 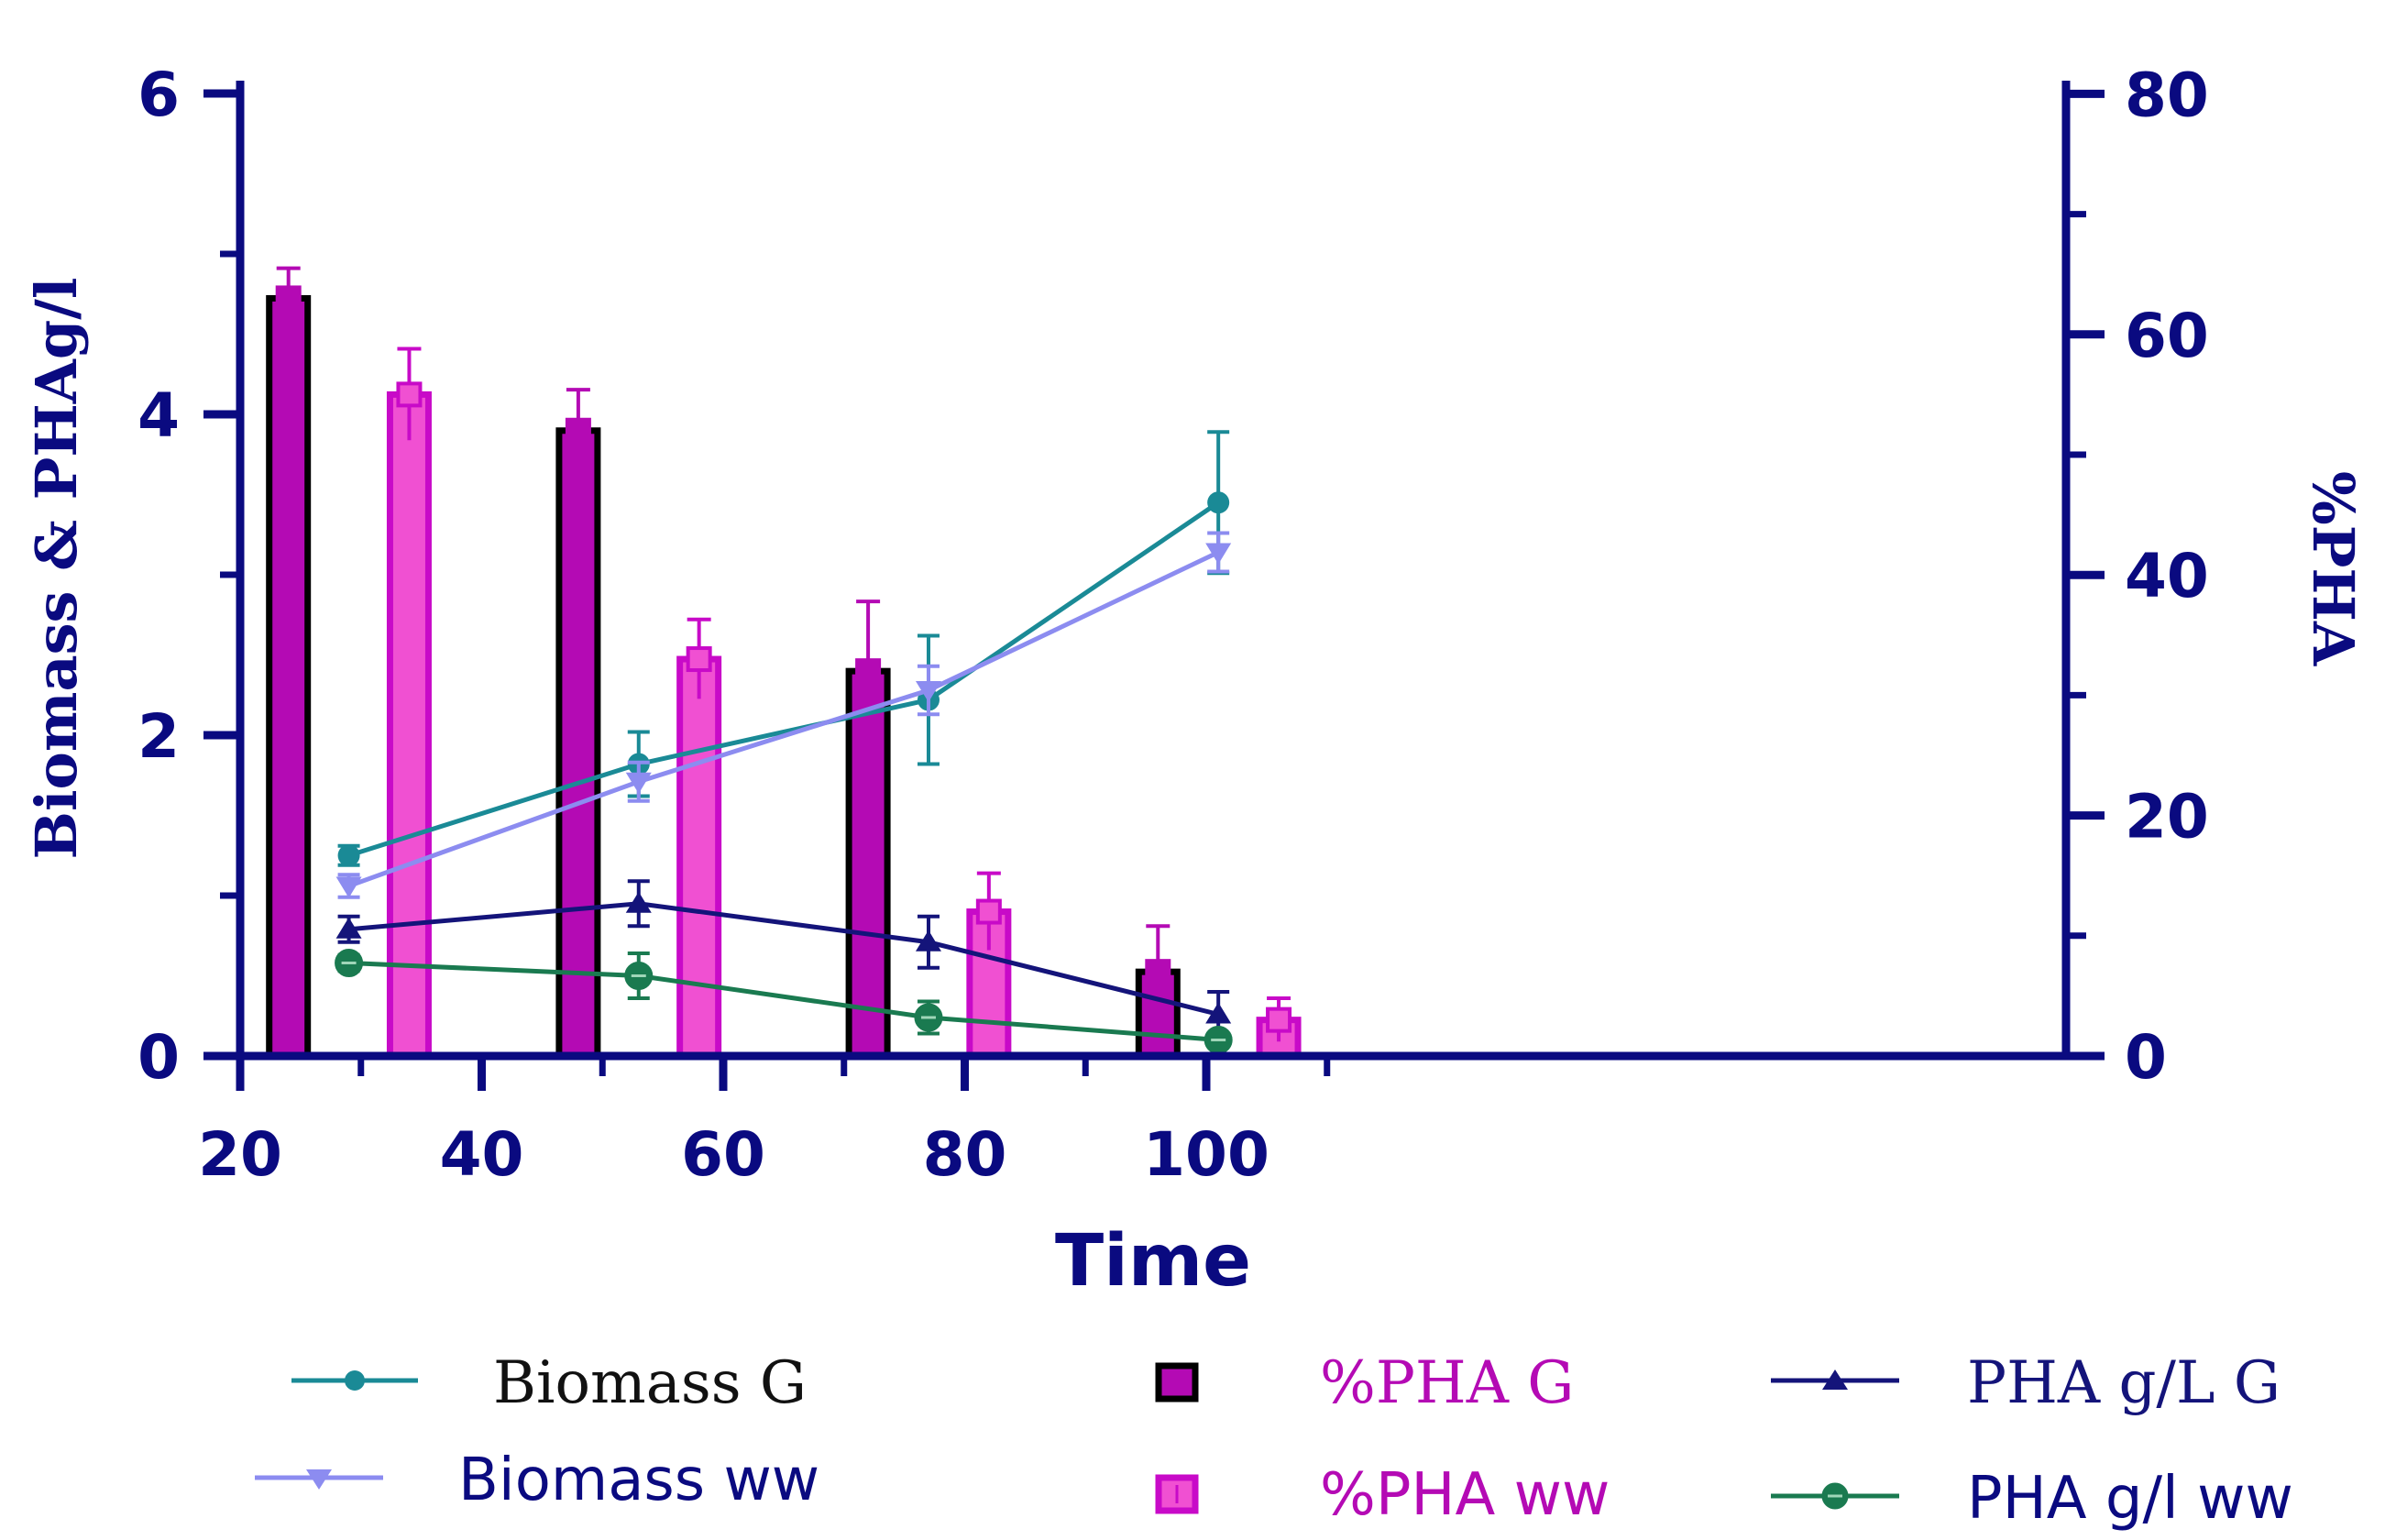 I want to click on legend-item-pha-gl-ww: PHA g/l ww, so click(x=2032, y=1499).